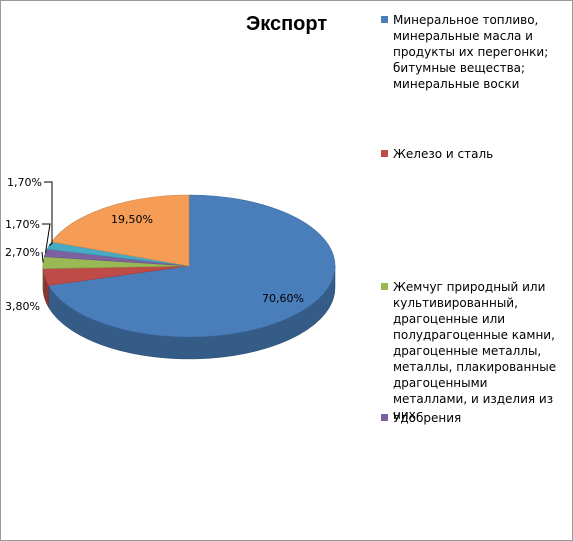 This screenshot has width=573, height=541. What do you see at coordinates (22, 306) in the screenshot?
I see `data-label-1: 3,80%` at bounding box center [22, 306].